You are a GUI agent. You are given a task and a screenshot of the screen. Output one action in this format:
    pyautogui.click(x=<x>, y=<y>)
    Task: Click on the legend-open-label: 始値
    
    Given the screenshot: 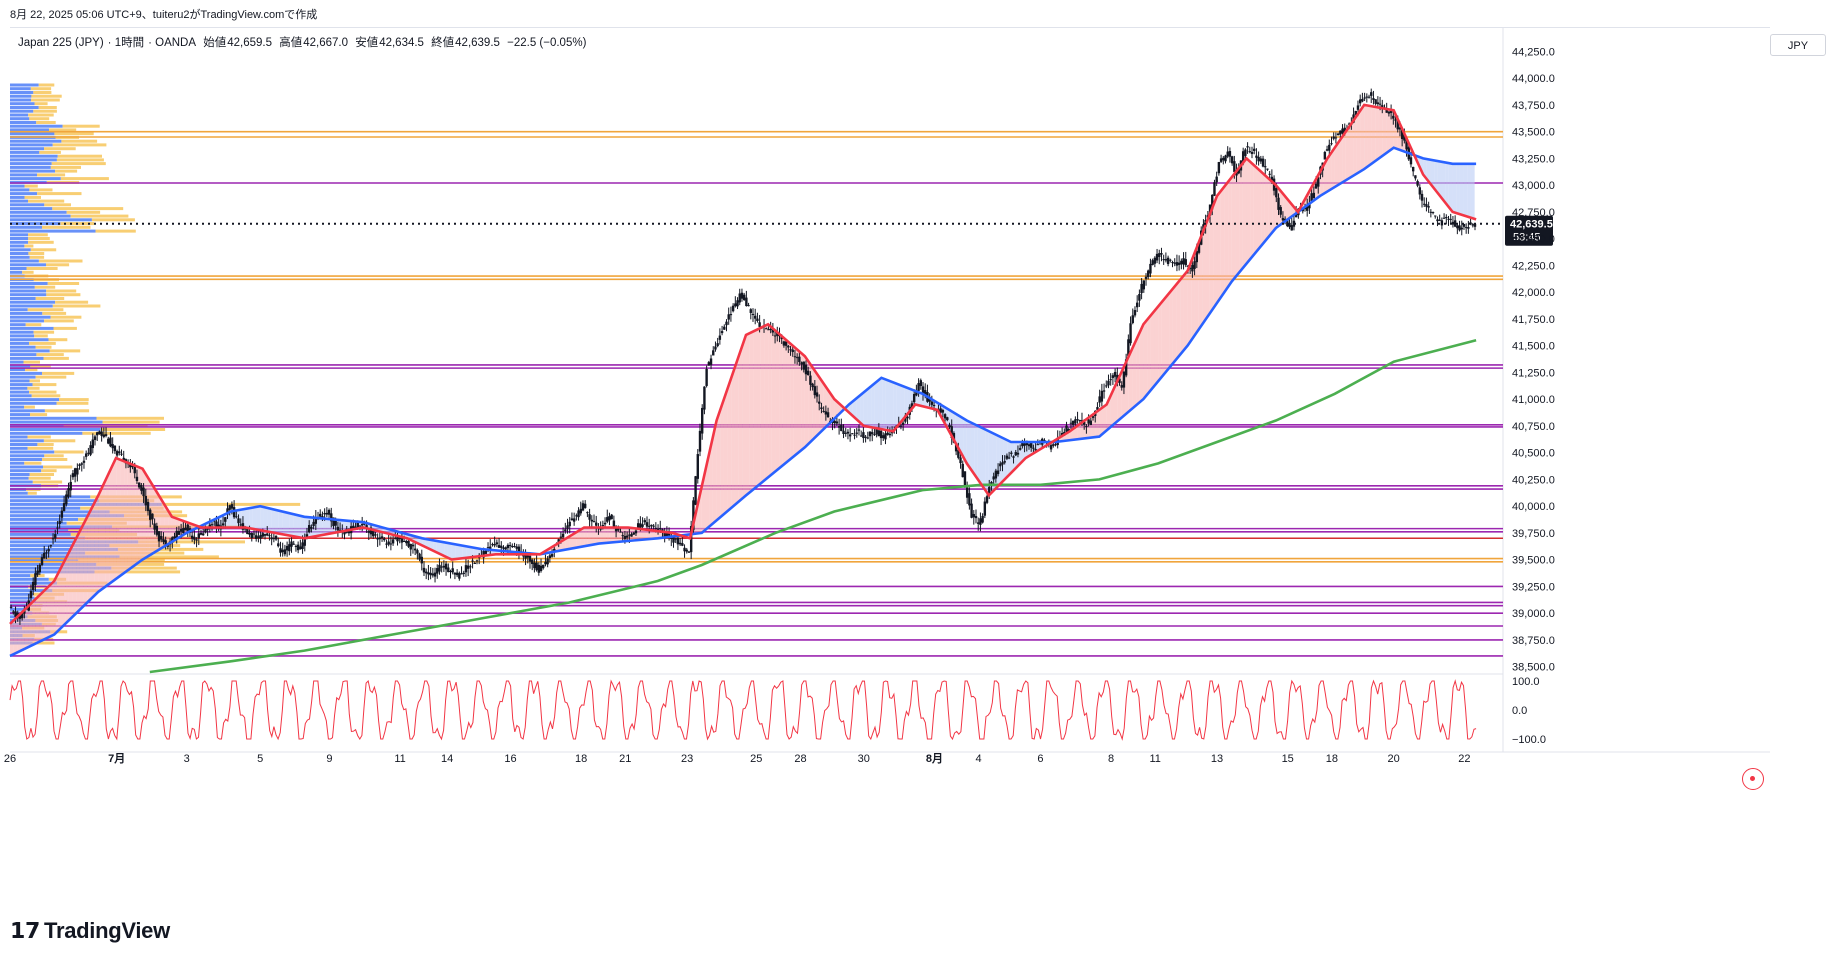 What is the action you would take?
    pyautogui.click(x=215, y=43)
    